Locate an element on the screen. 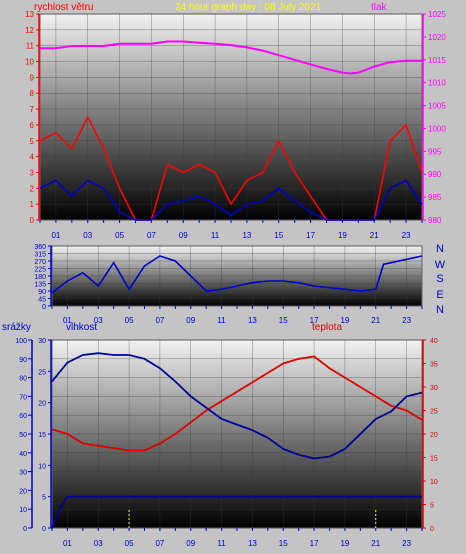 This screenshot has width=466, height=554. y-humidity-tick-label: 90 is located at coordinates (23, 360).